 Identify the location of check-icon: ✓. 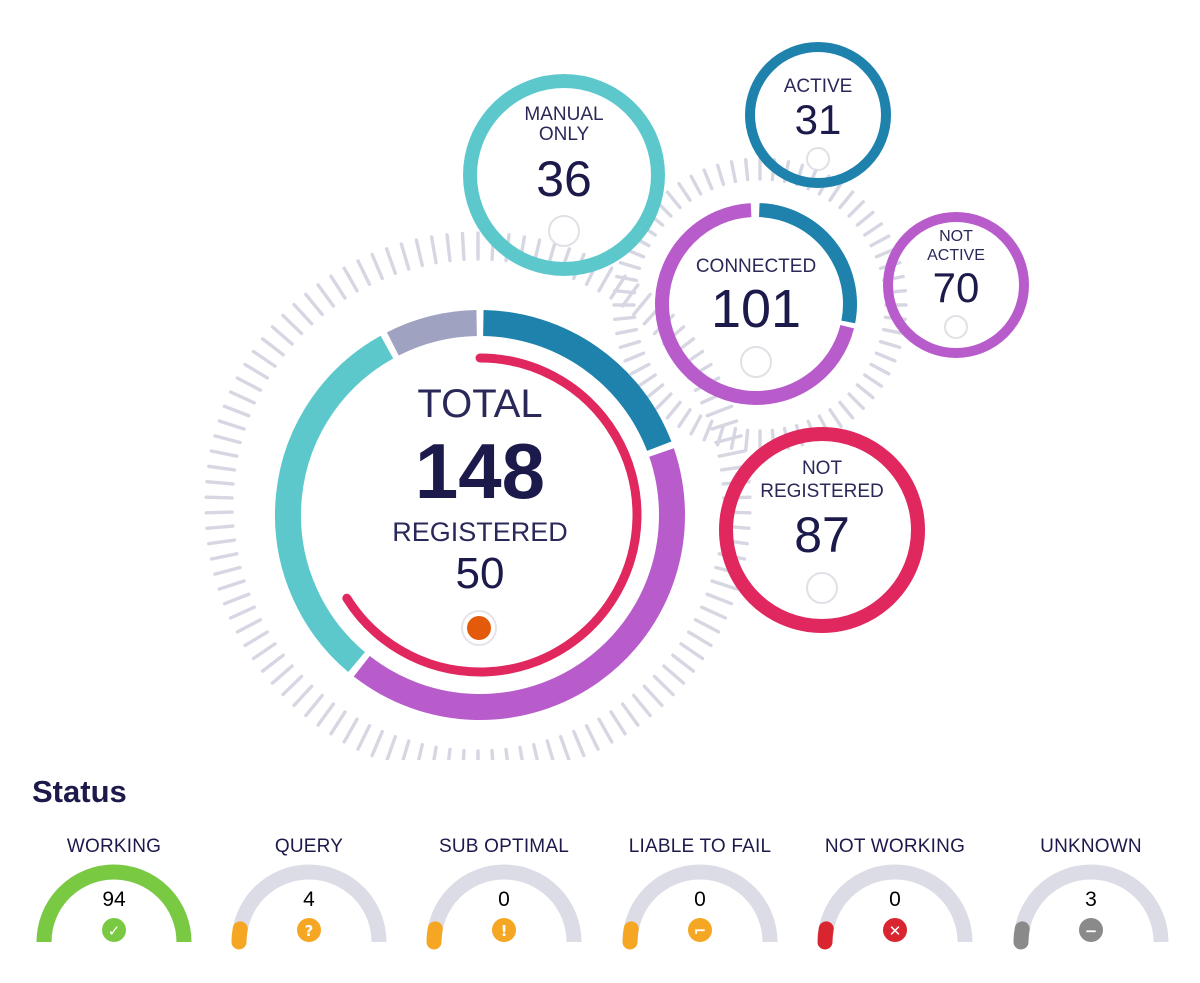
(114, 930).